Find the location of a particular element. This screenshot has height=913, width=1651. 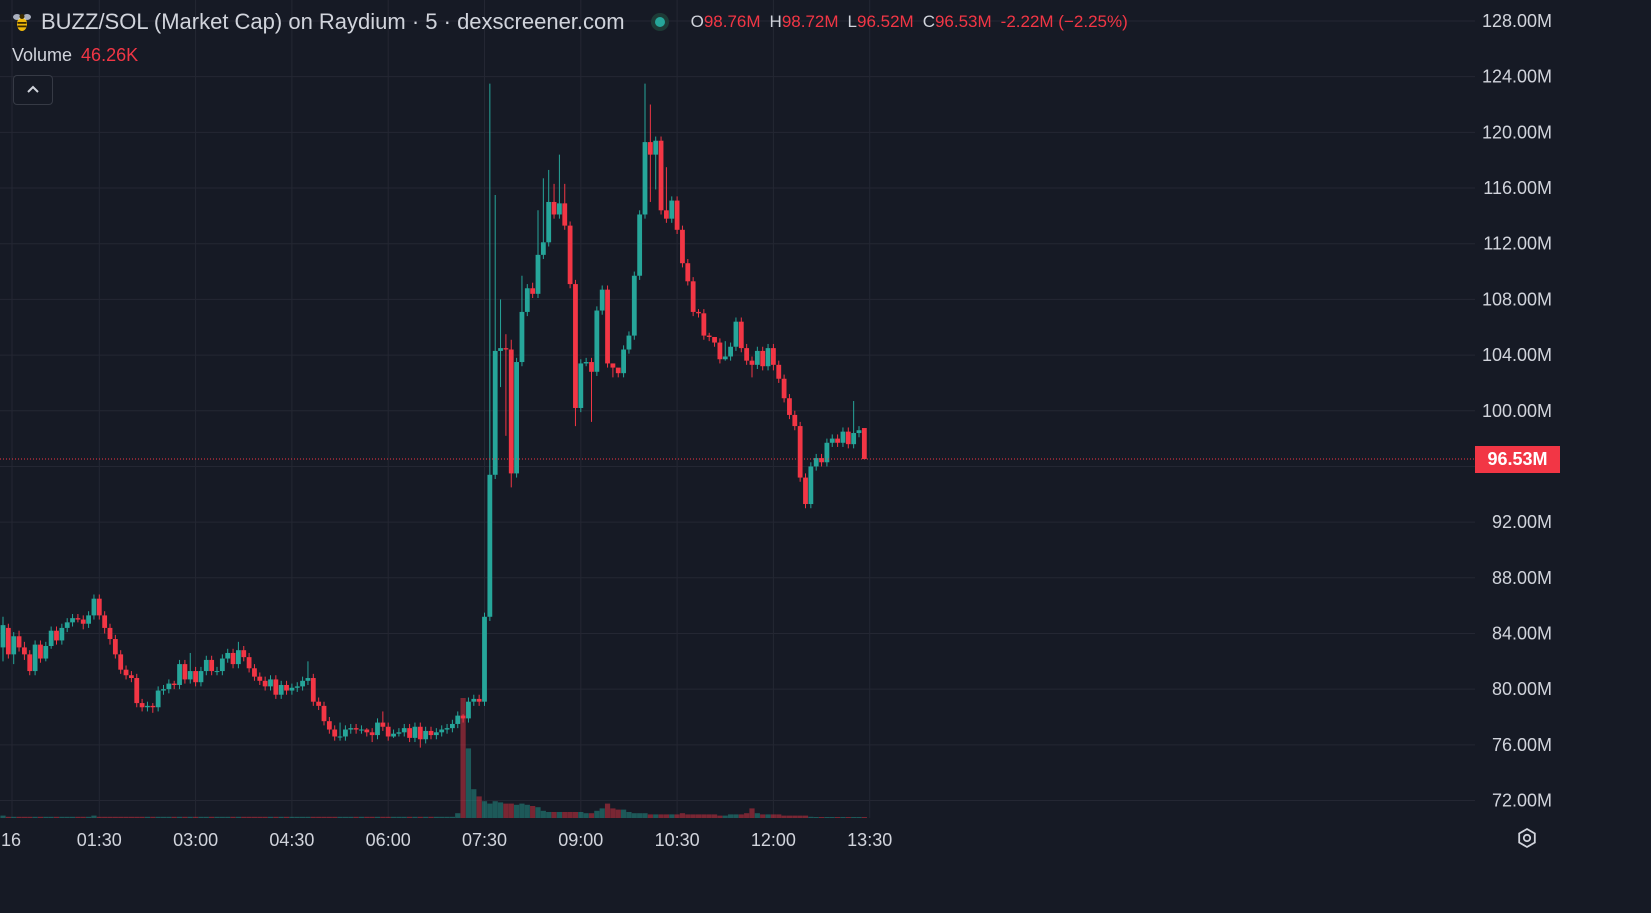

bee-icon is located at coordinates (22, 22).